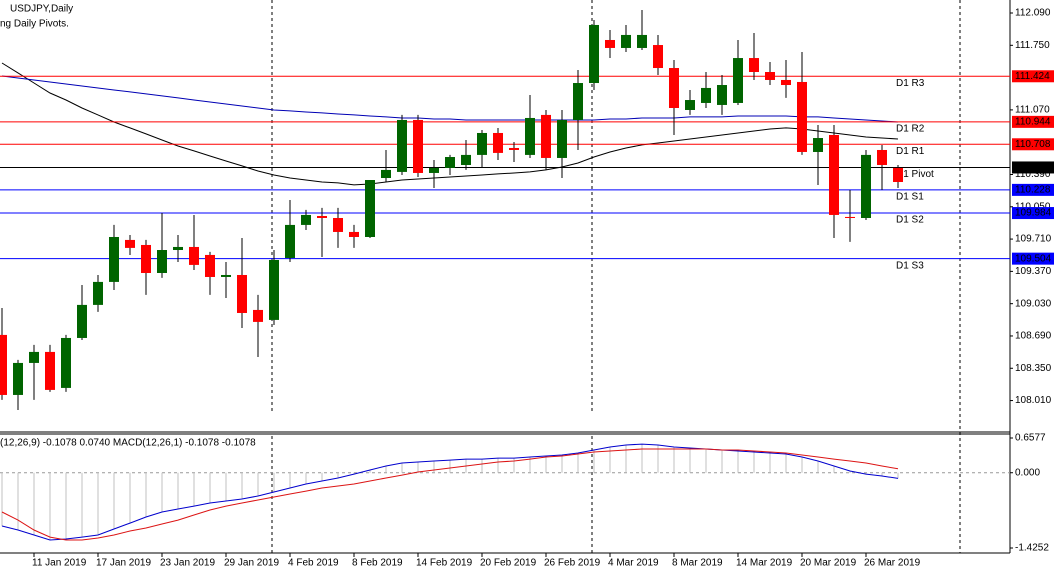 Image resolution: width=1063 pixels, height=573 pixels. I want to click on price-label: 110.464, so click(1033, 167).